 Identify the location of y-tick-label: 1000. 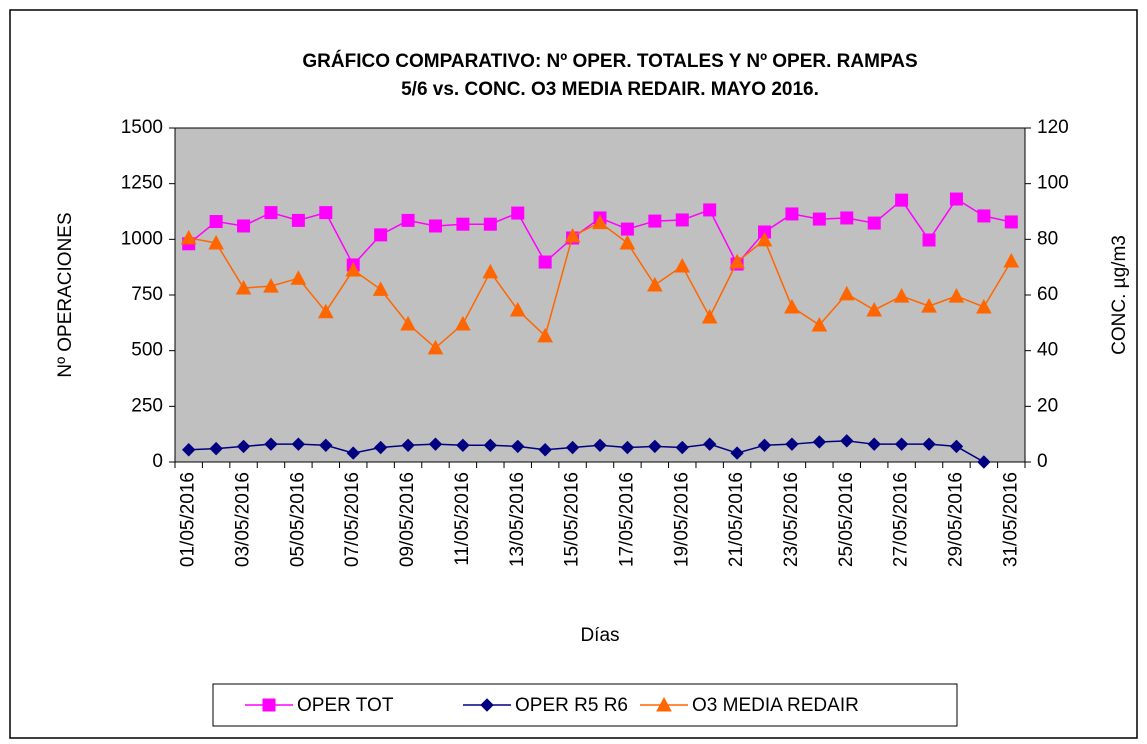
(142, 238).